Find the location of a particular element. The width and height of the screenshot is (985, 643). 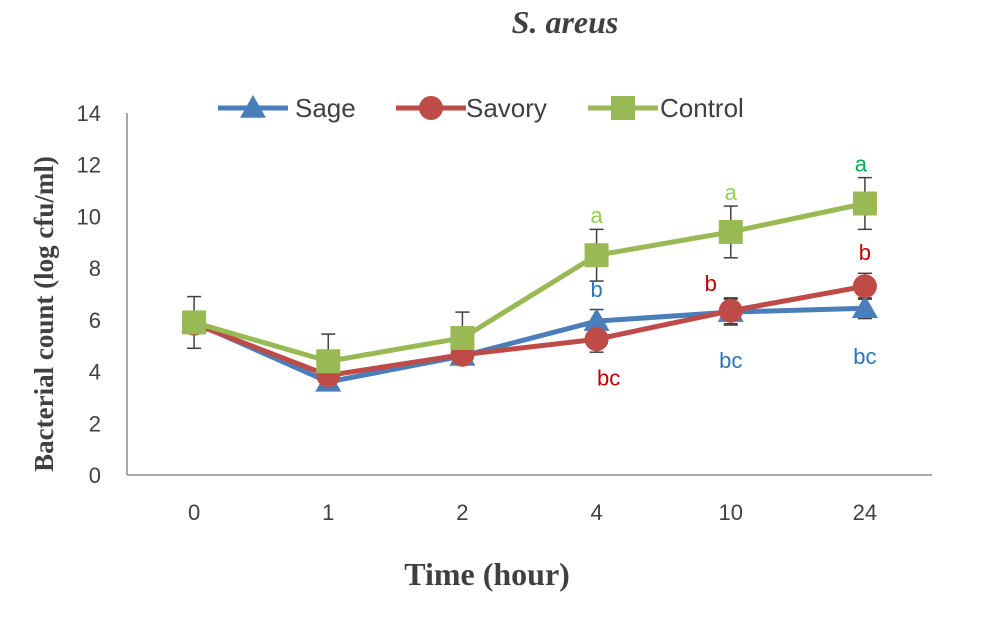

x-tick-label: 4 is located at coordinates (596, 512).